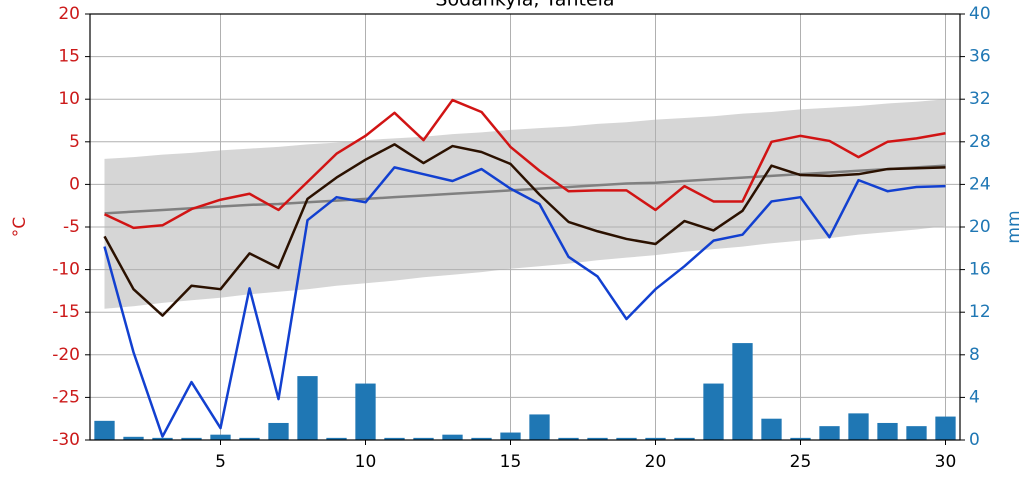 The image size is (1034, 483). Describe the element at coordinates (69, 14) in the screenshot. I see `y-tick-label: 20` at that location.